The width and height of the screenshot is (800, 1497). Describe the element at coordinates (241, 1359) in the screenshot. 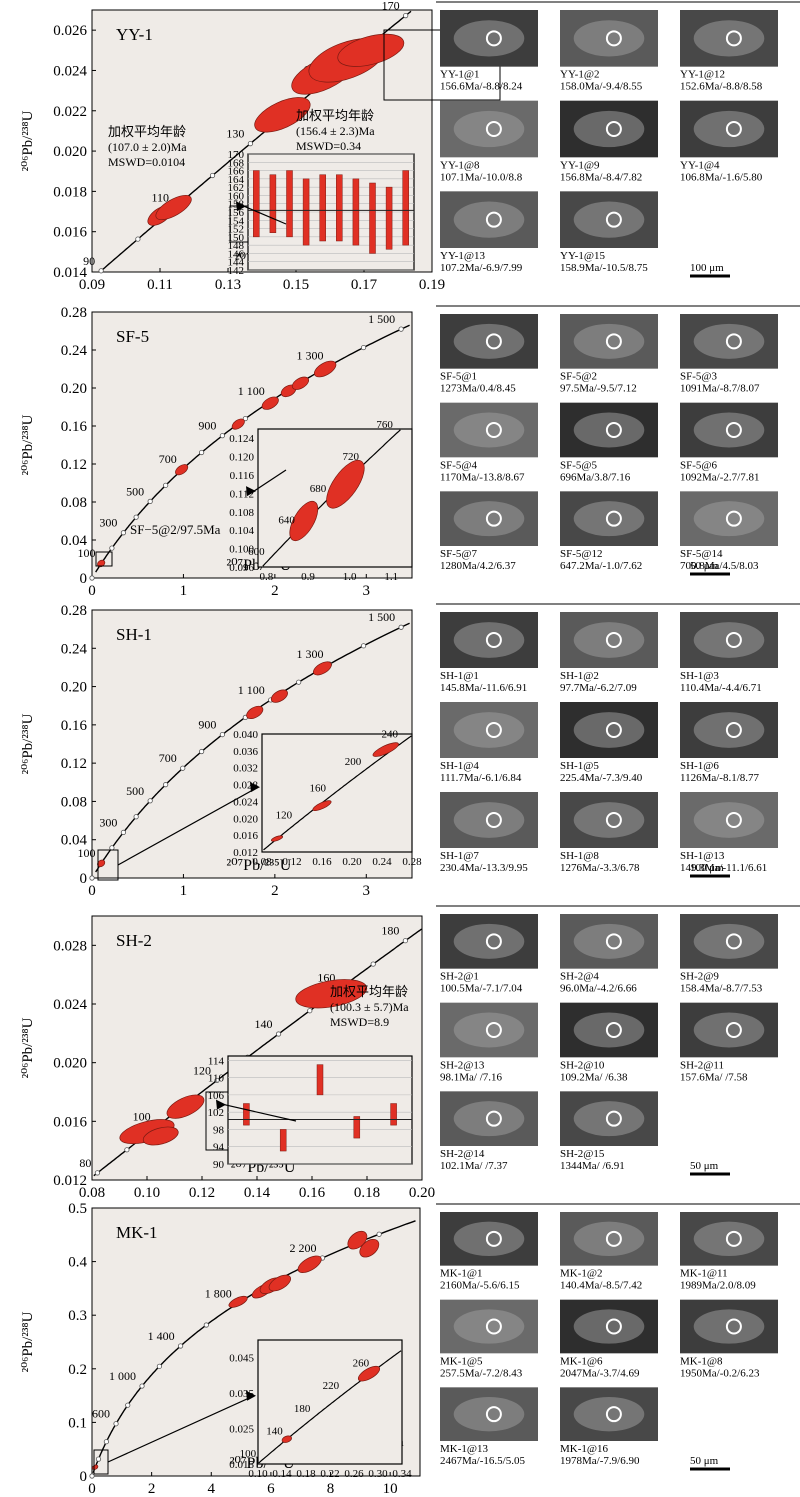

I see `inset-tick-label: 0.045` at that location.